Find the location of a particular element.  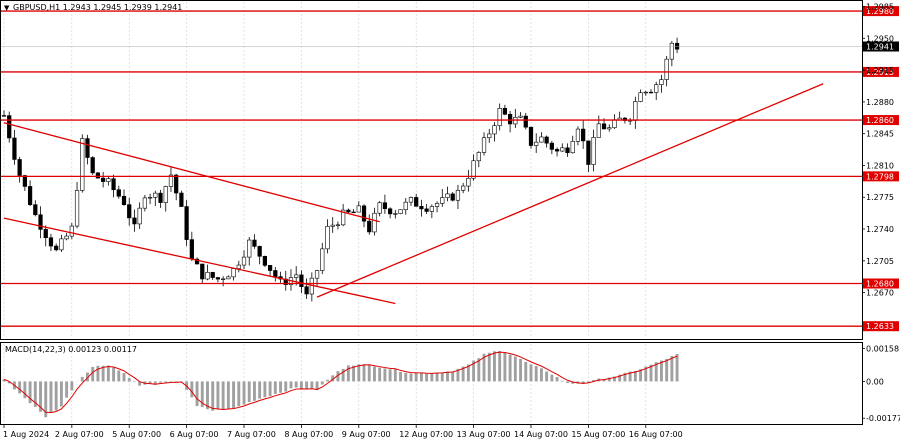

date-tick-label: 7 Aug 07:00 is located at coordinates (251, 434).